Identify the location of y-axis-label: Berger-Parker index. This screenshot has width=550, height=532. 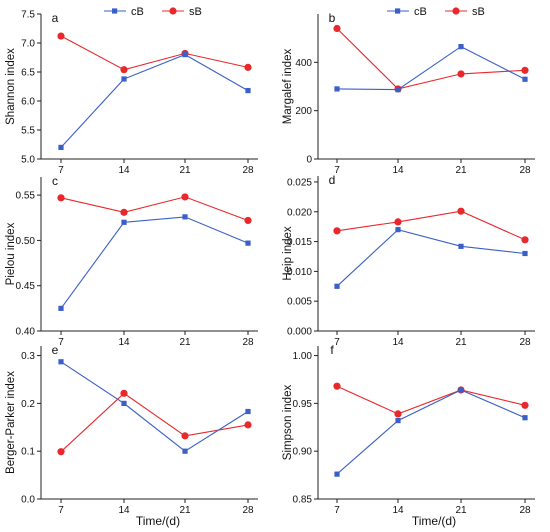
(11, 422).